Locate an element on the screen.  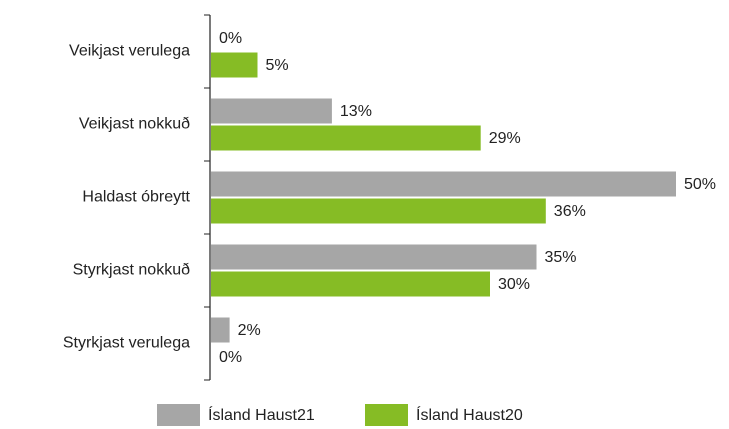
data-label: 13% is located at coordinates (356, 111).